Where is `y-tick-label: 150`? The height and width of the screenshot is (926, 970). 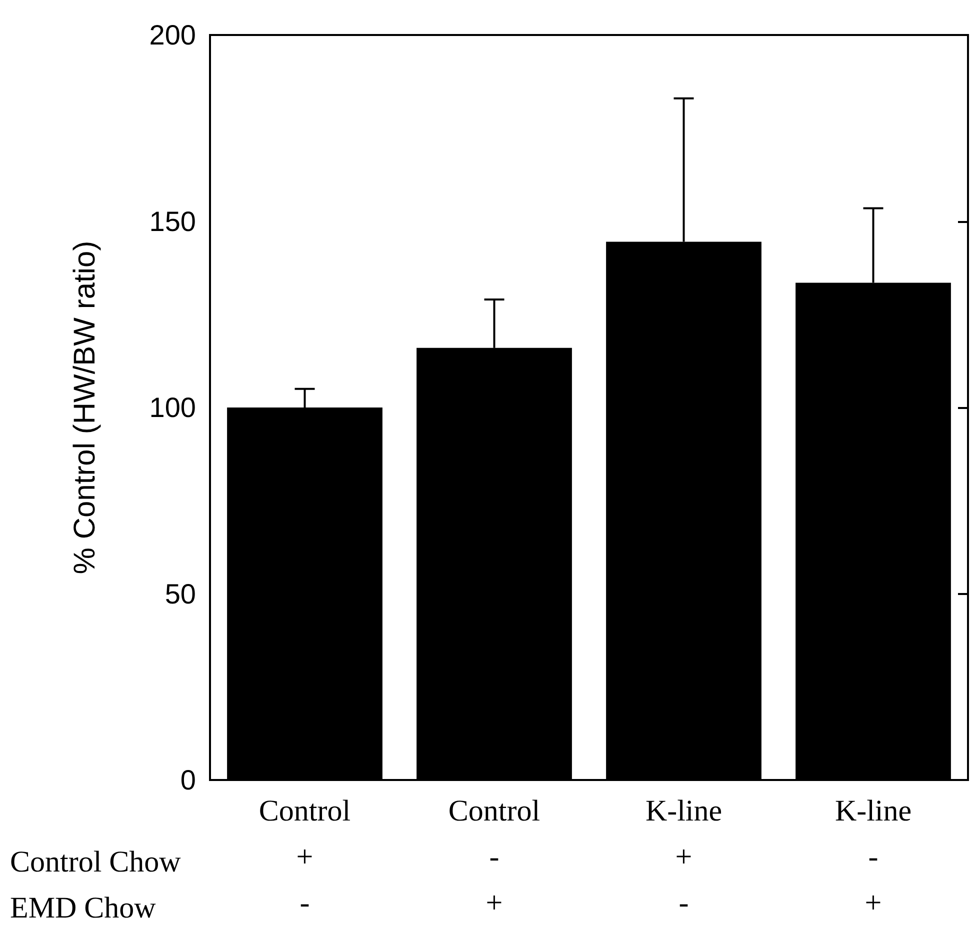
y-tick-label: 150 is located at coordinates (172, 221).